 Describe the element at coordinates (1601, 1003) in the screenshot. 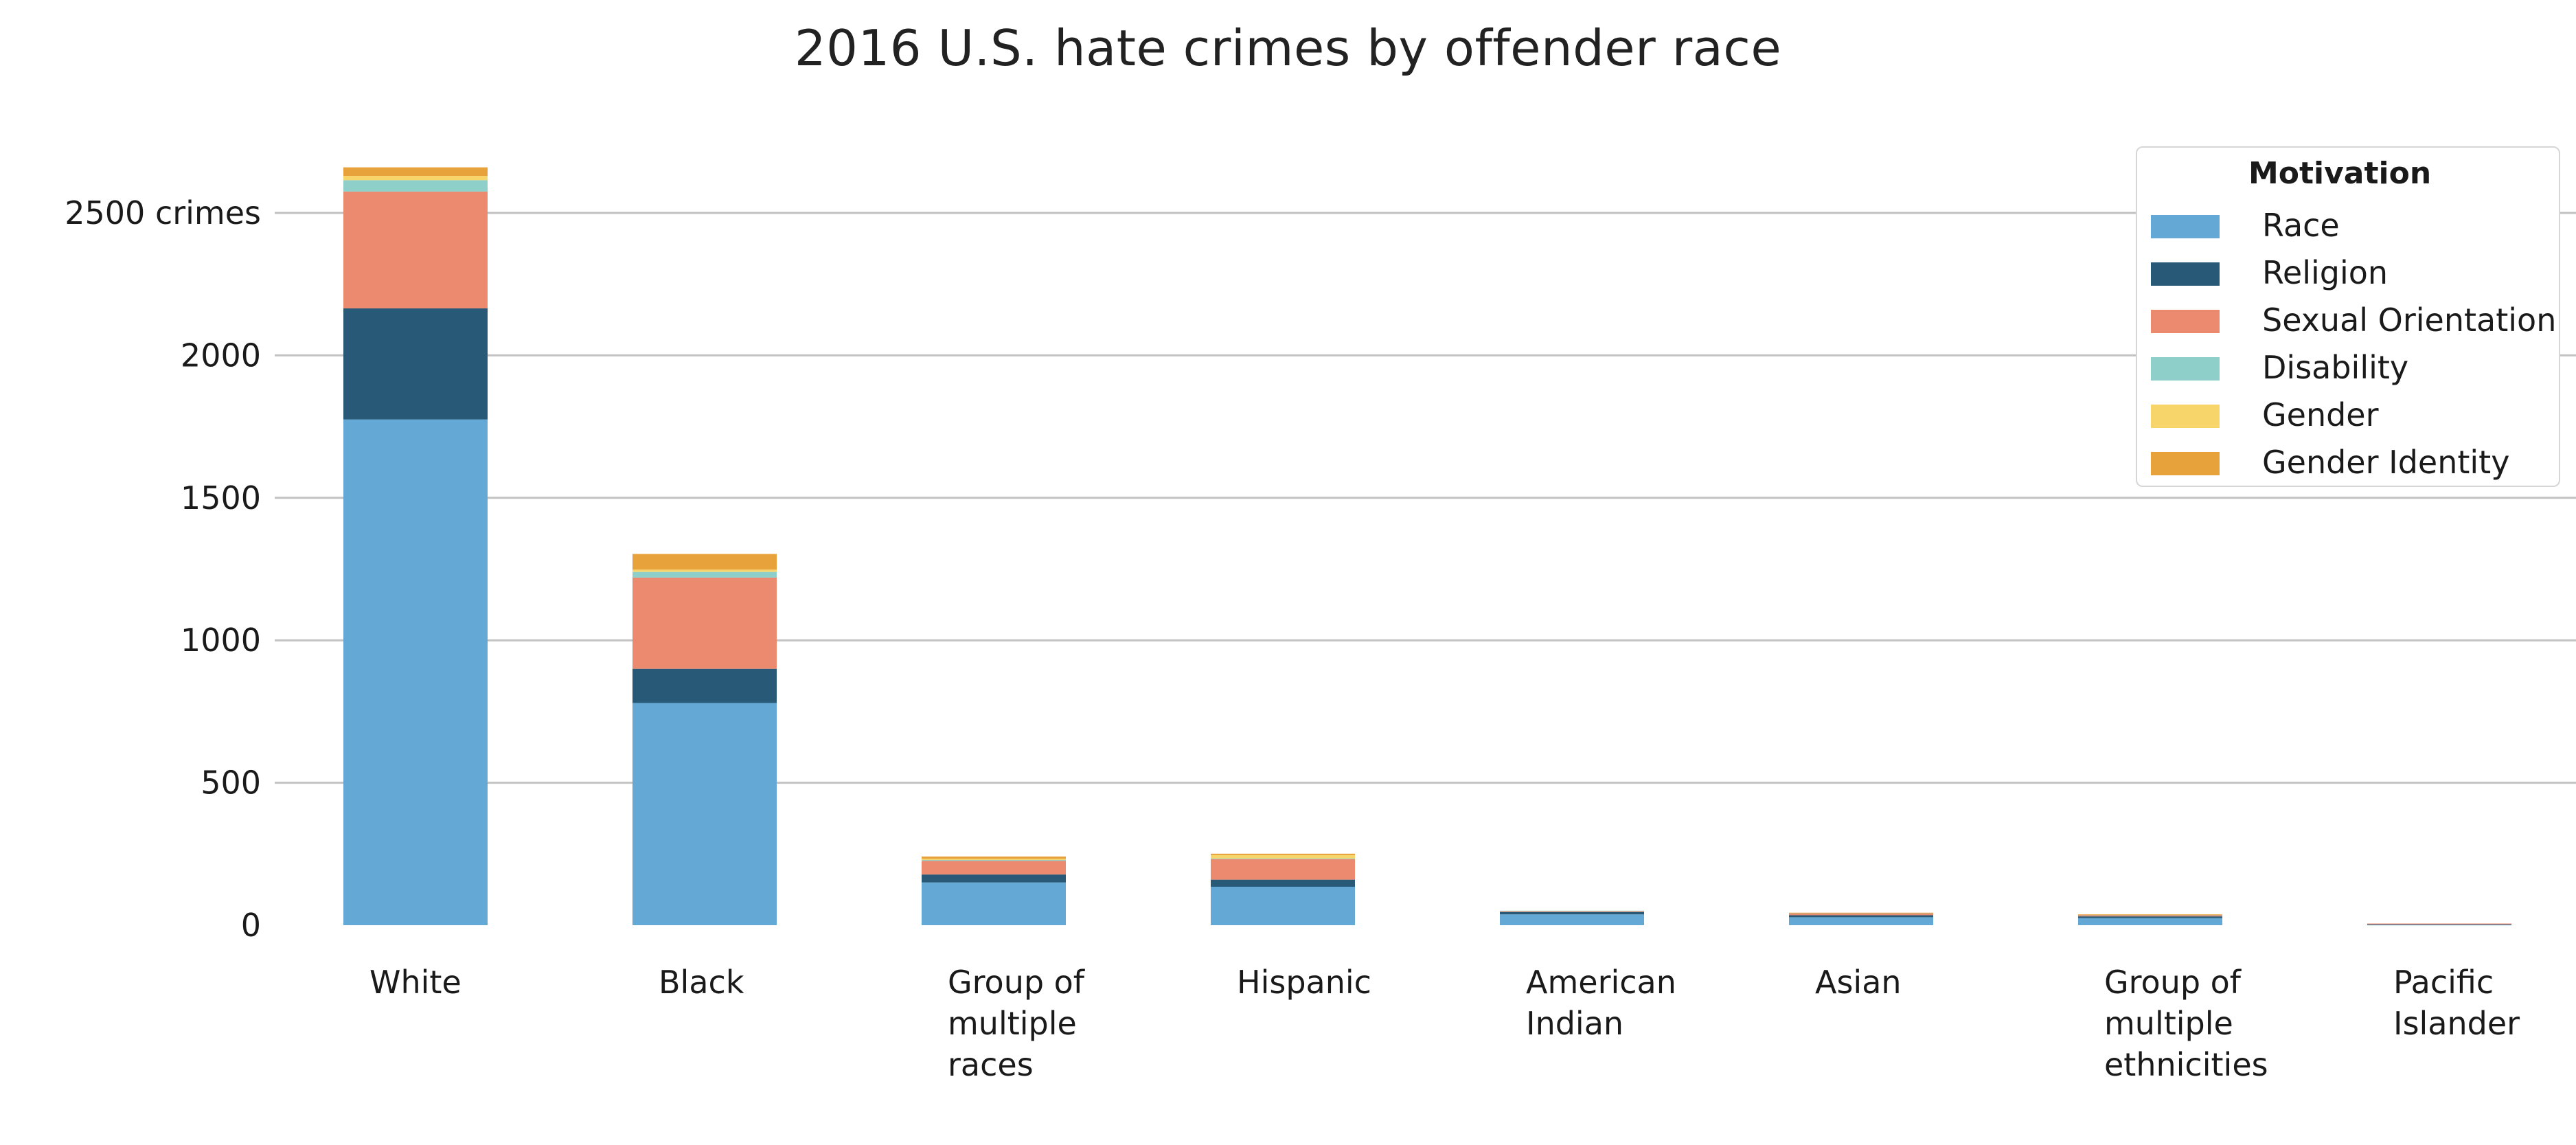

I see `x-tick-label: American Indian` at that location.